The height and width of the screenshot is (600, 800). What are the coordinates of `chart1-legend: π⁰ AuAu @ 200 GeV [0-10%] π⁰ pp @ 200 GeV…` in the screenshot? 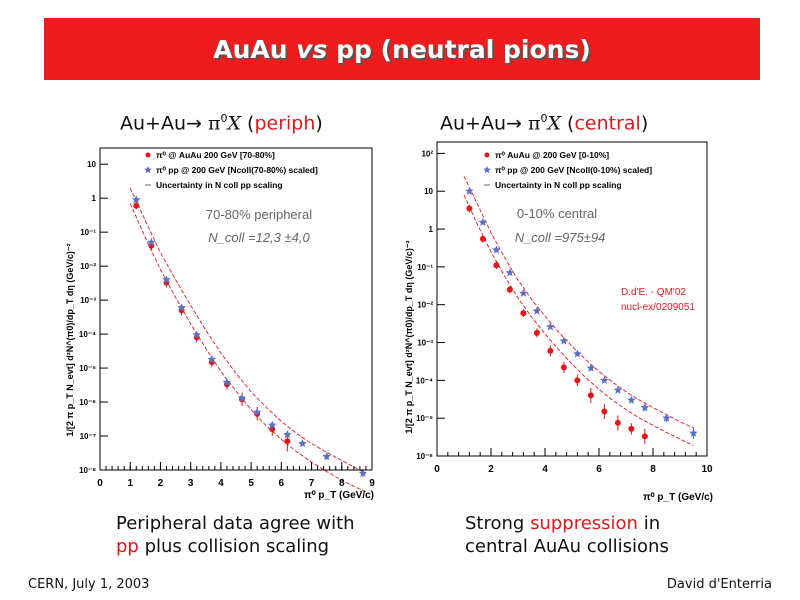 It's located at (567, 170).